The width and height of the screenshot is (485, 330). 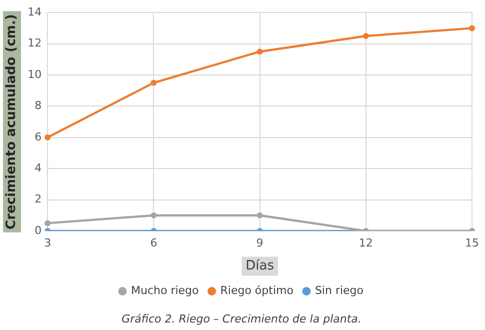 What do you see at coordinates (472, 243) in the screenshot?
I see `x-tick-label: 15` at bounding box center [472, 243].